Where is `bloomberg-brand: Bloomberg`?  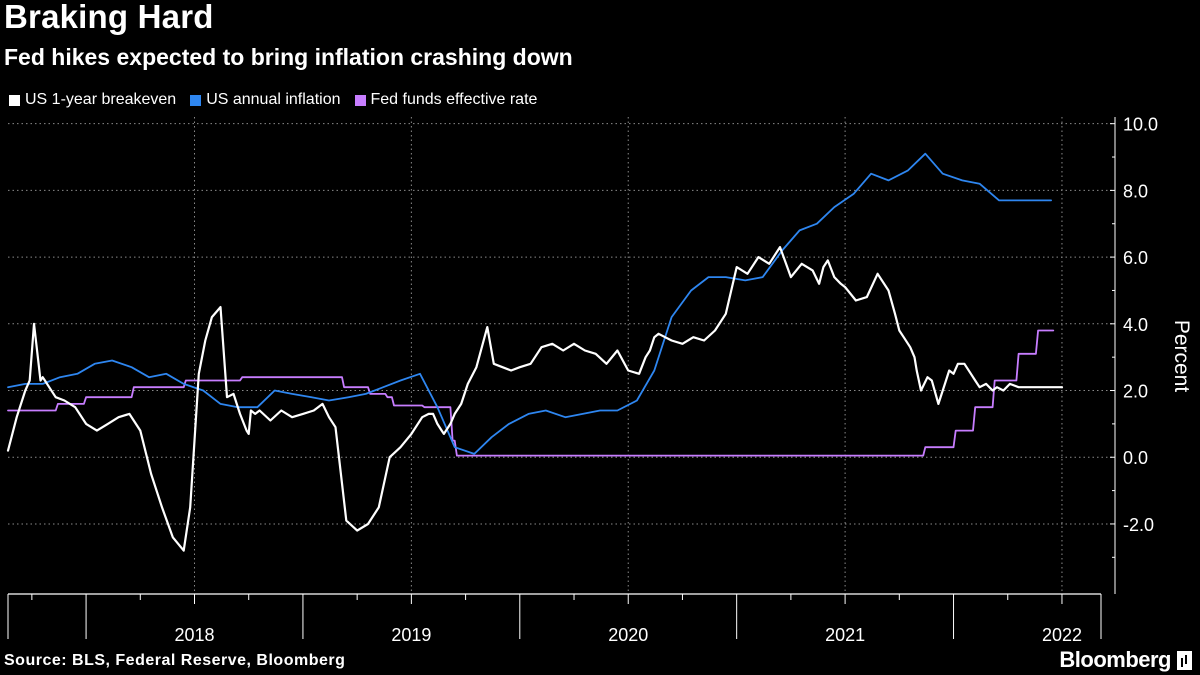 bloomberg-brand: Bloomberg is located at coordinates (1125, 660).